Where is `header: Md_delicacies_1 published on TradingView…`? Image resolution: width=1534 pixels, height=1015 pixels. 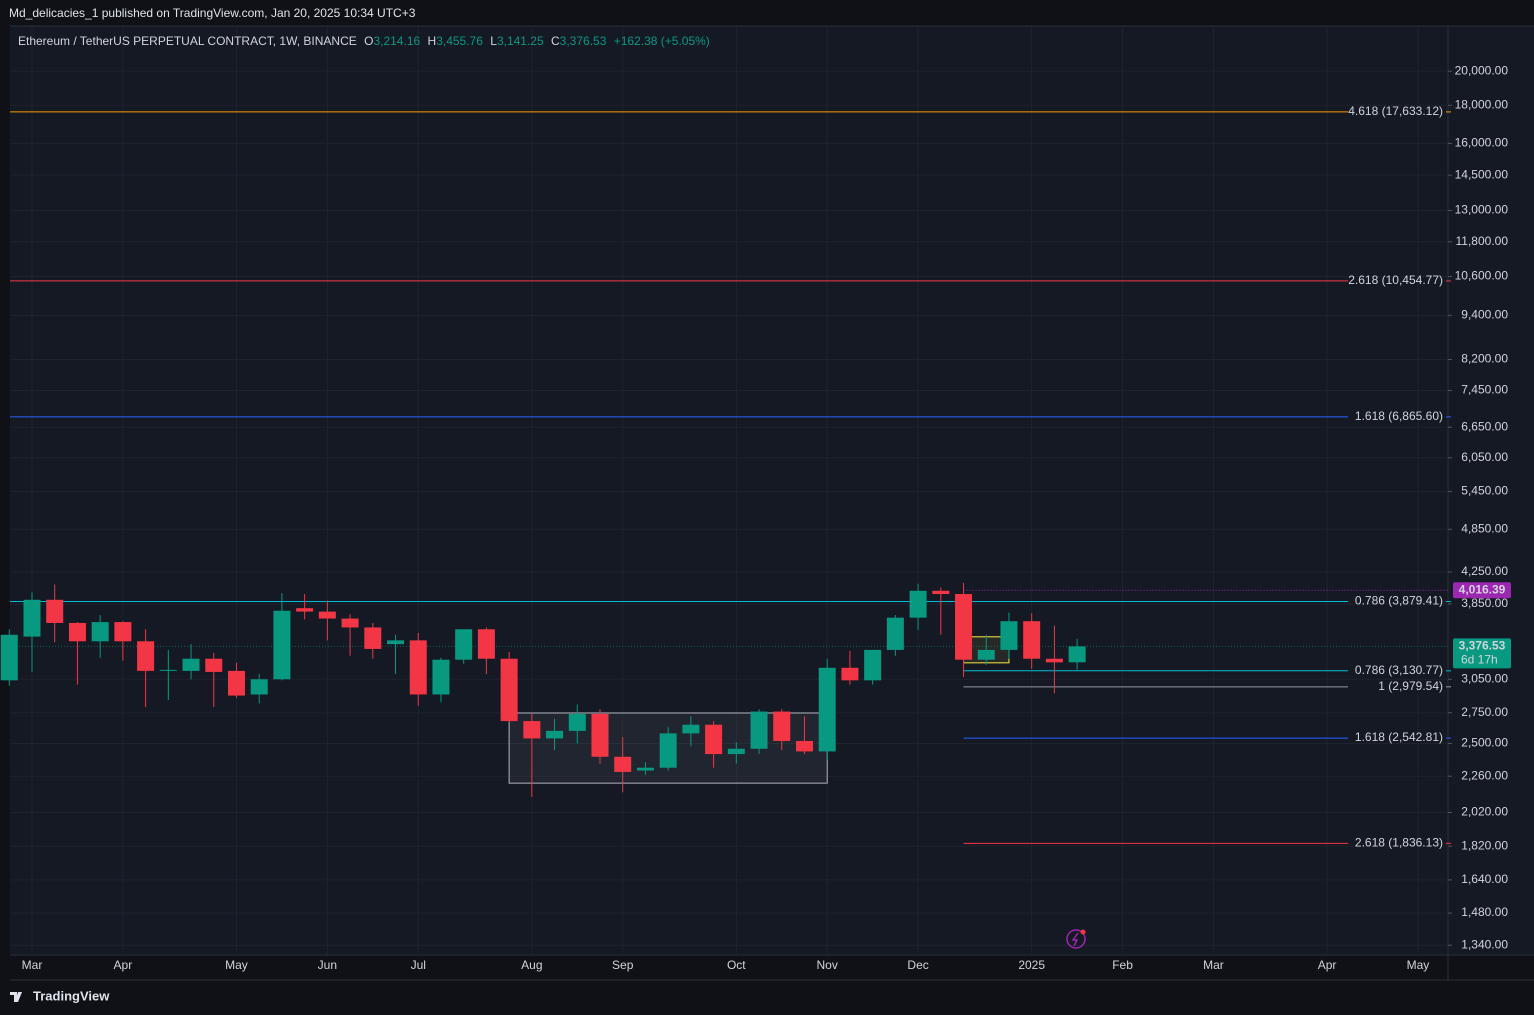 header: Md_delicacies_1 published on TradingView… is located at coordinates (212, 13).